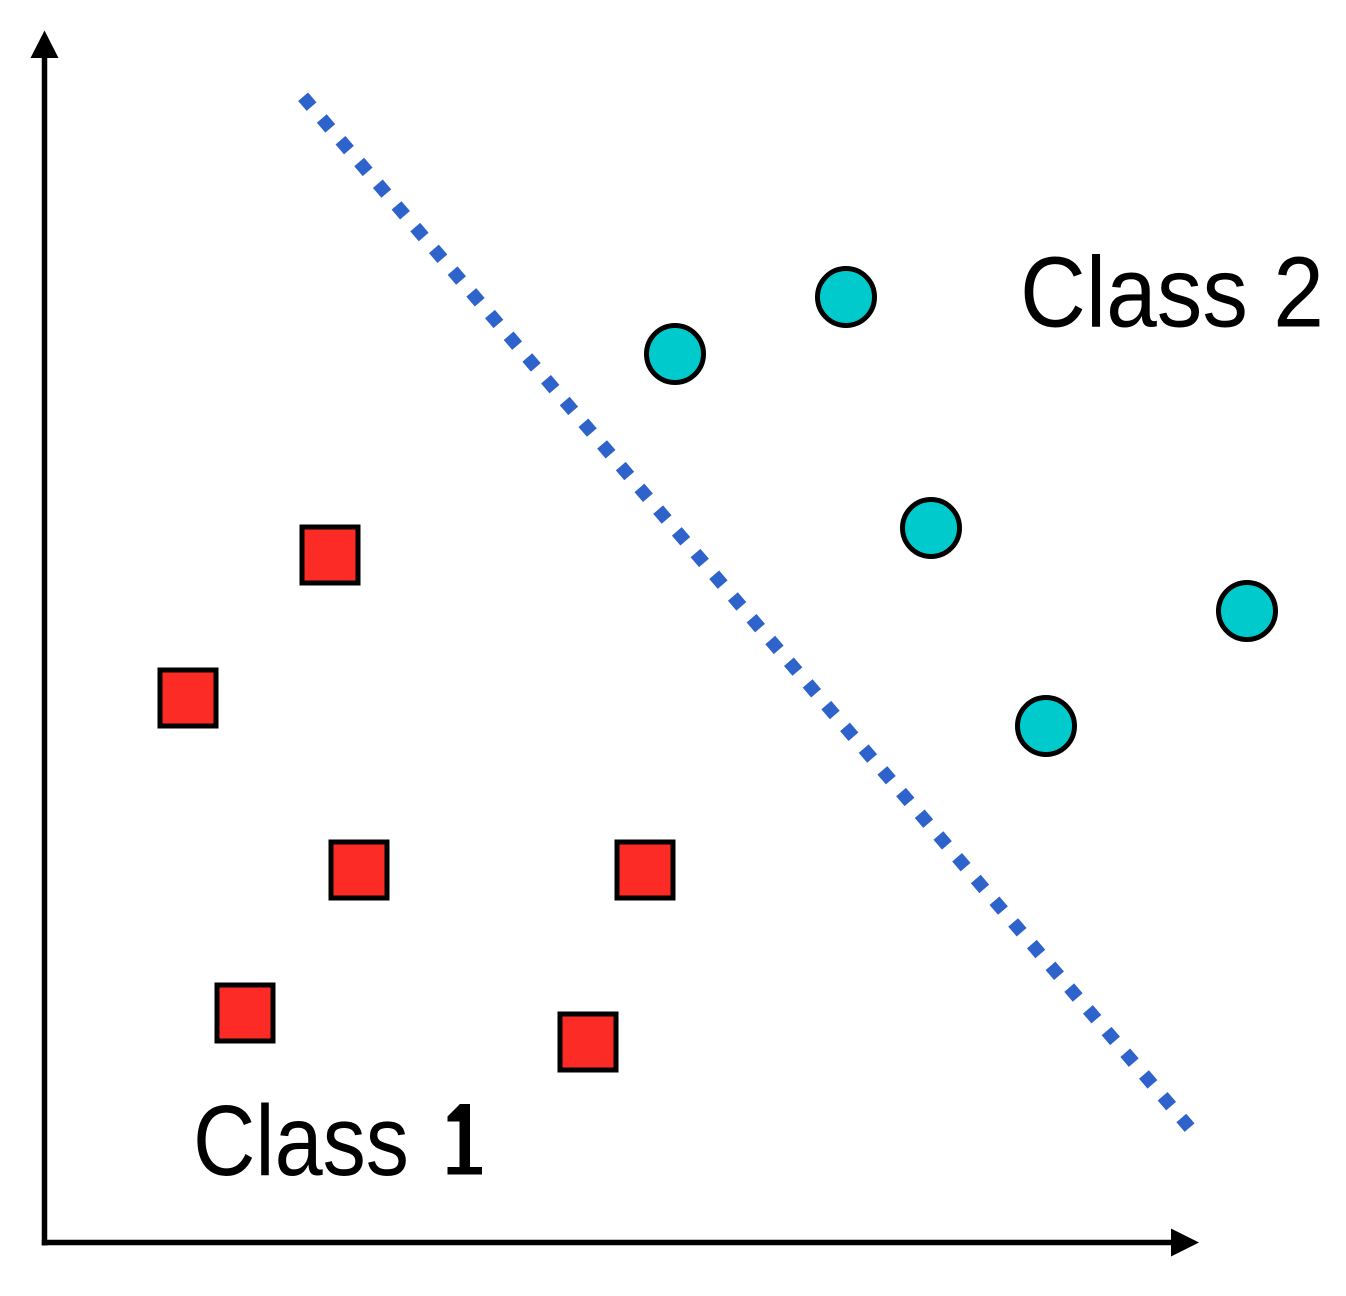  I want to click on svg-text: Class 2, so click(1172, 293).